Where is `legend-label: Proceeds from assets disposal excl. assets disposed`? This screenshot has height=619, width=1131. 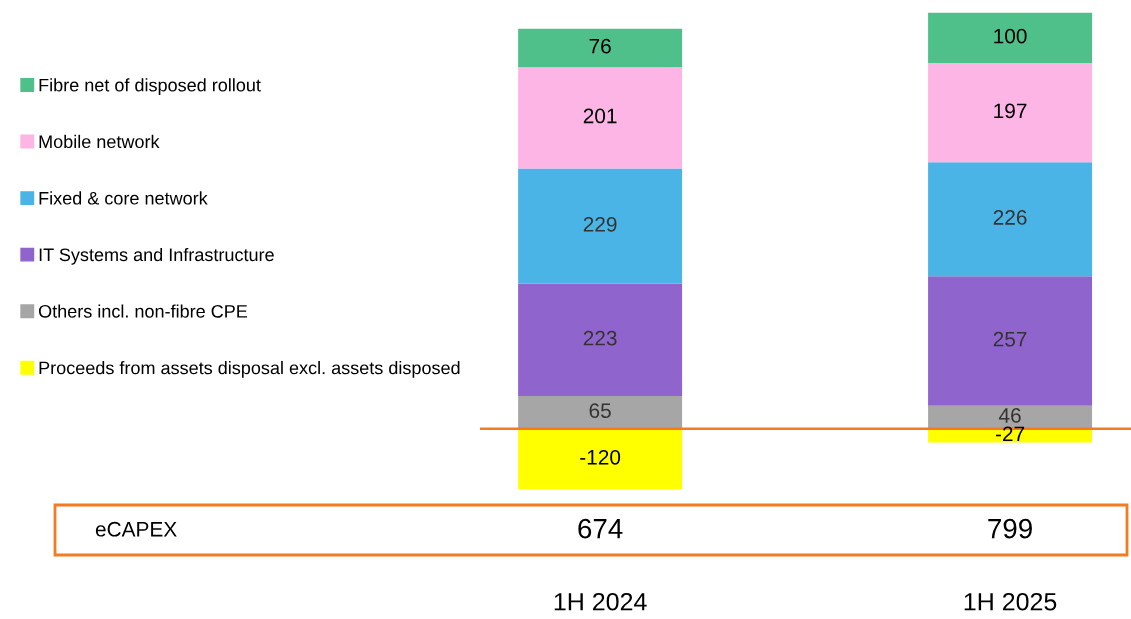
legend-label: Proceeds from assets disposal excl. assets disposed is located at coordinates (249, 369).